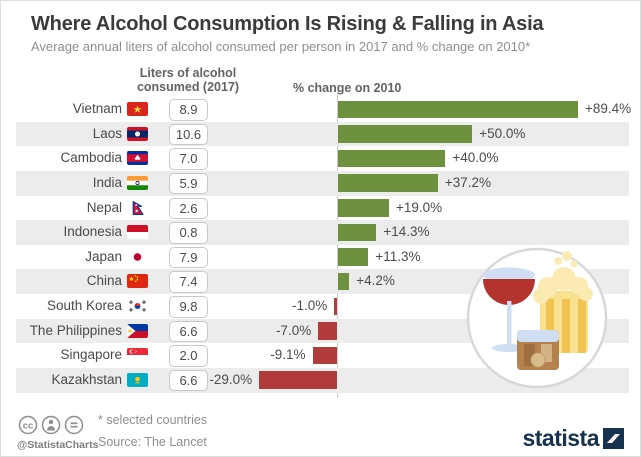 This screenshot has width=641, height=457. Describe the element at coordinates (137, 133) in the screenshot. I see `laos-flag-icon` at that location.